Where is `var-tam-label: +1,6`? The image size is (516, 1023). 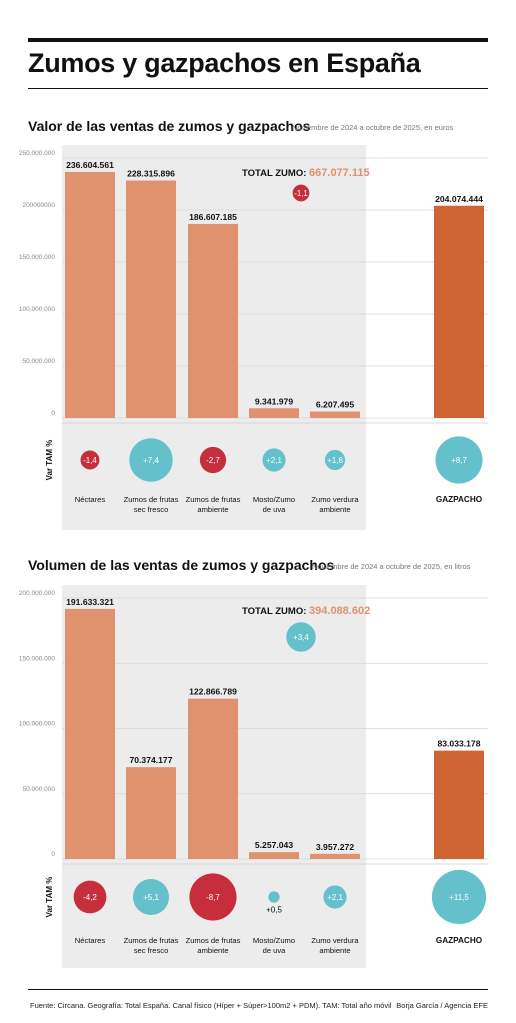
var-tam-label: +1,6 is located at coordinates (335, 460).